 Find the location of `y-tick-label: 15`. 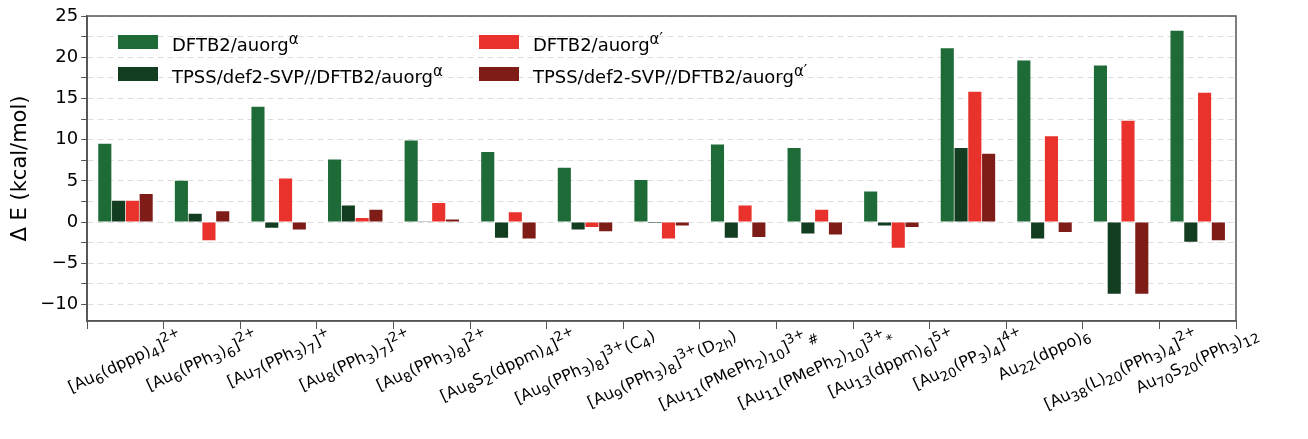

y-tick-label: 15 is located at coordinates (67, 97).